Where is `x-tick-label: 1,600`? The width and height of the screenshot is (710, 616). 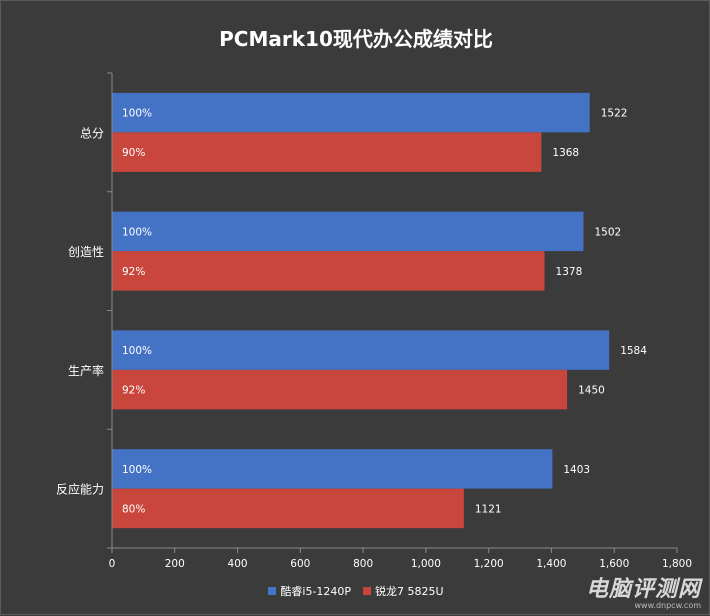
x-tick-label: 1,600 is located at coordinates (614, 564).